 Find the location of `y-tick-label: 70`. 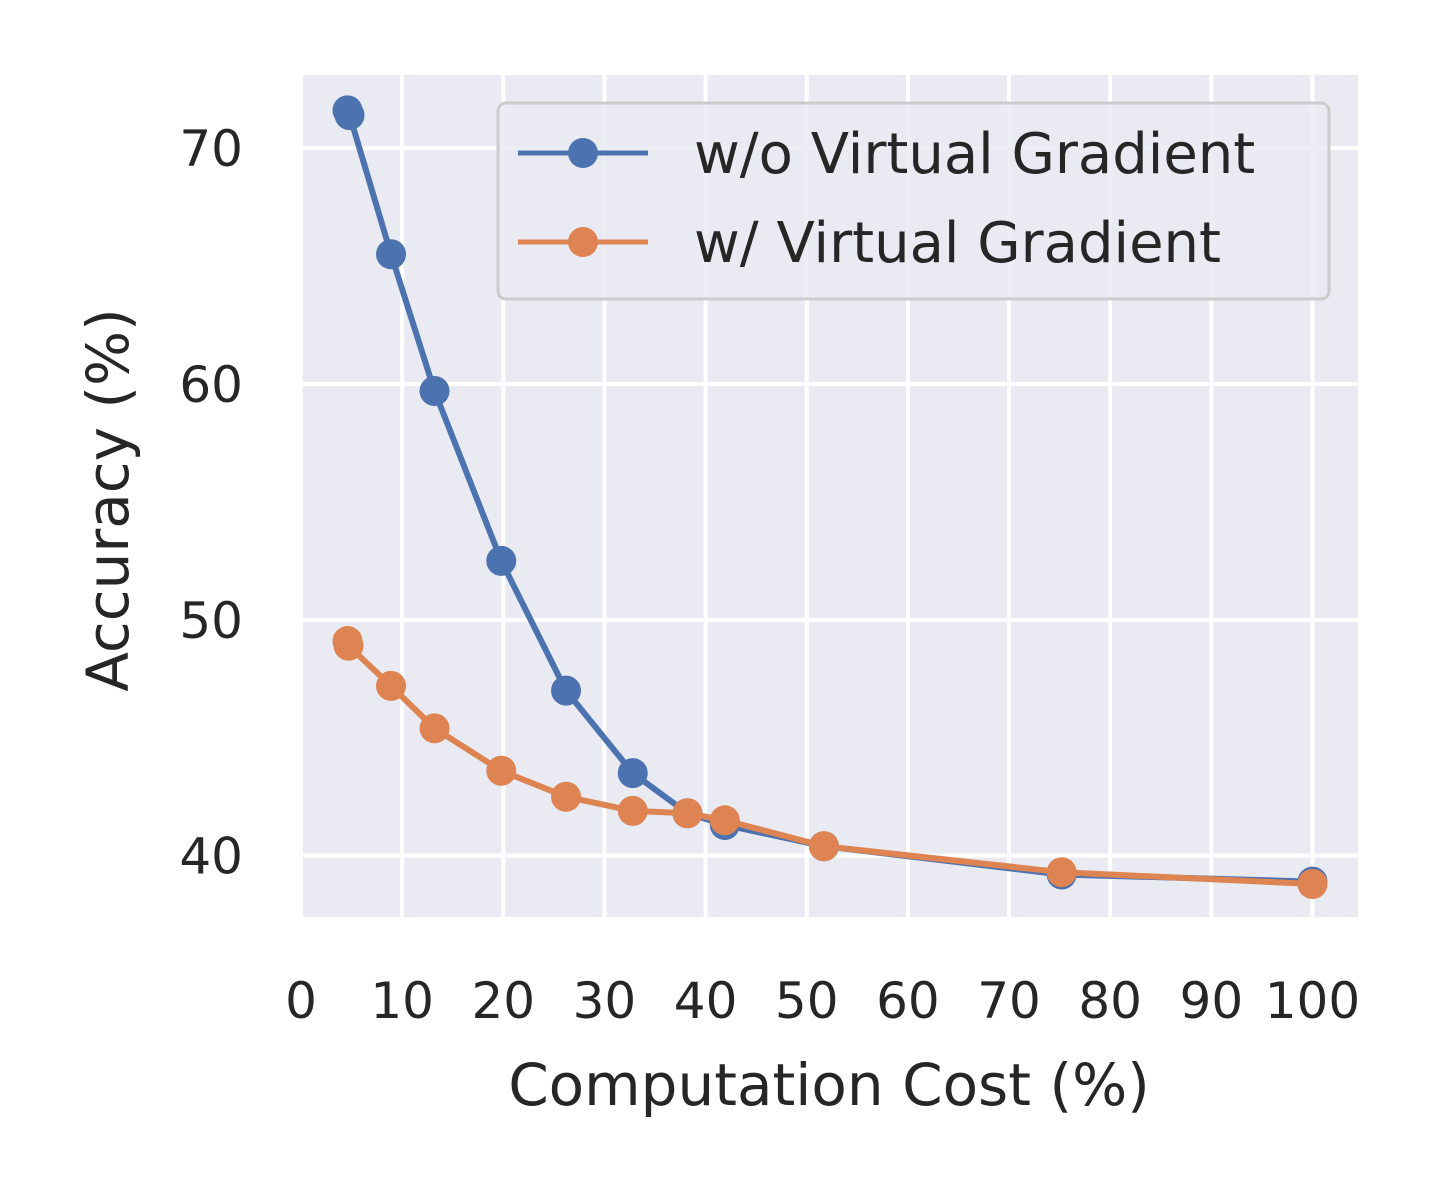

y-tick-label: 70 is located at coordinates (211, 149).